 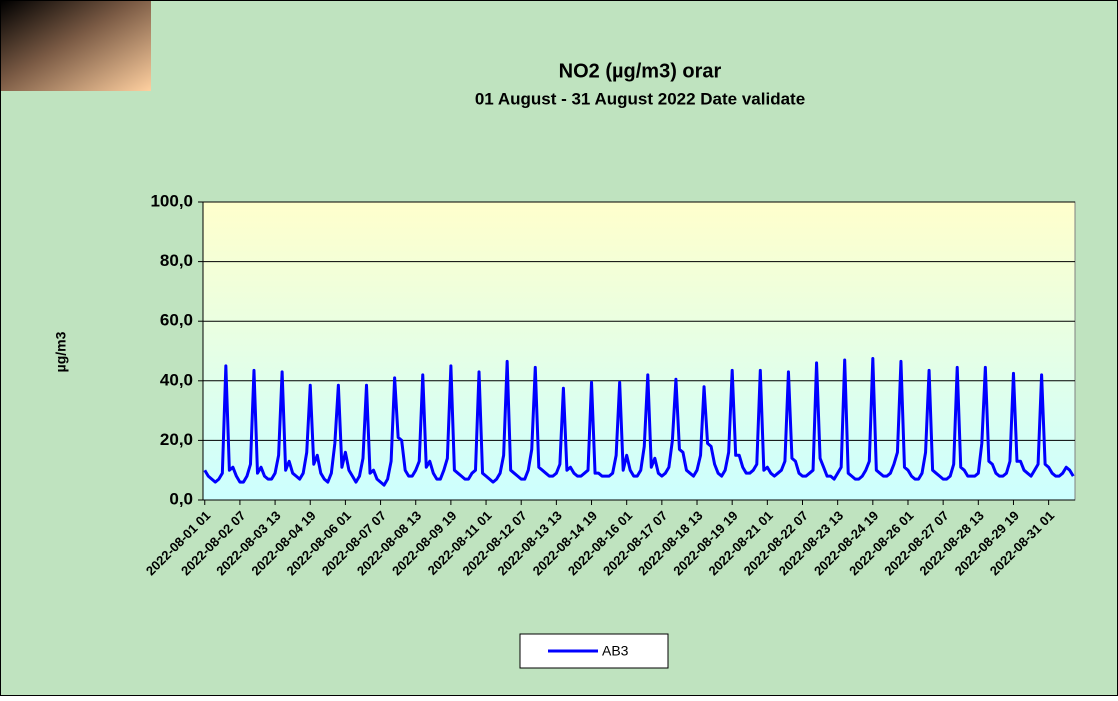 I want to click on y-axis-label: µg/m3, so click(x=61, y=351).